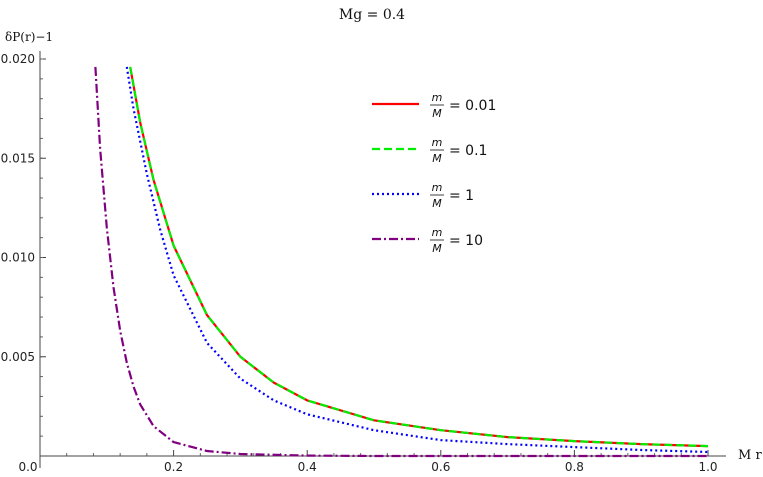 The image size is (763, 477). Describe the element at coordinates (461, 196) in the screenshot. I see `legend-label-3: = 1` at that location.